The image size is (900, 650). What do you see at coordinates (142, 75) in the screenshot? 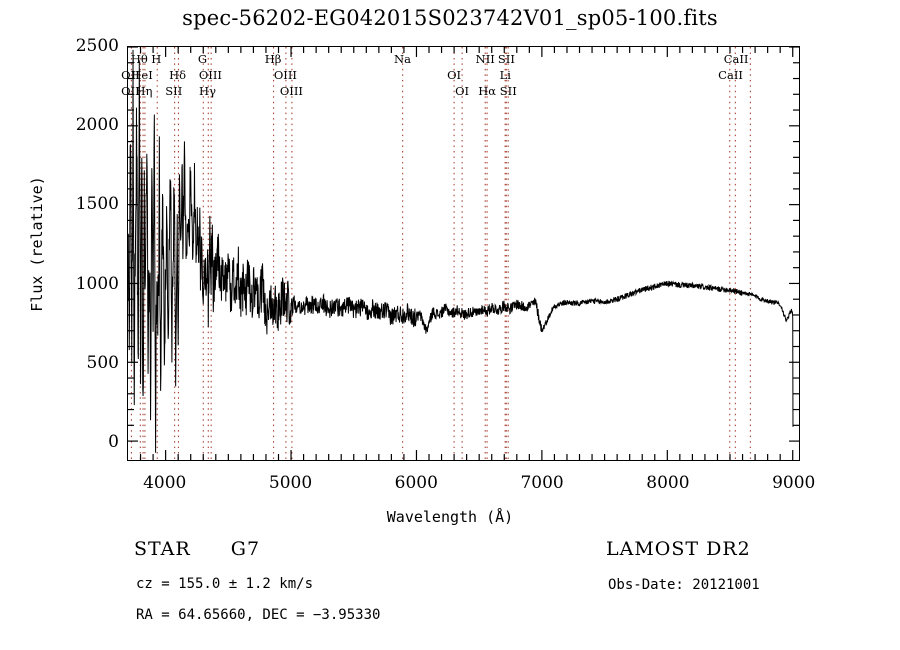
I see `line-marker-label: HeI` at bounding box center [142, 75].